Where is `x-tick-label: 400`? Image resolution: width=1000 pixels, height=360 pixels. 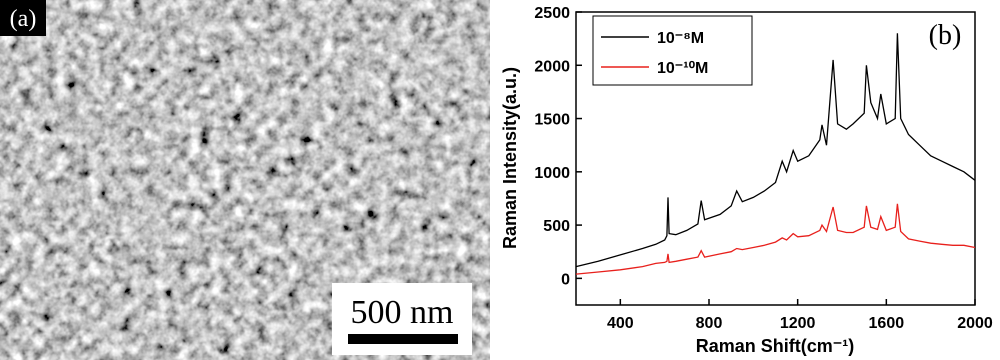
x-tick-label: 400 is located at coordinates (620, 323).